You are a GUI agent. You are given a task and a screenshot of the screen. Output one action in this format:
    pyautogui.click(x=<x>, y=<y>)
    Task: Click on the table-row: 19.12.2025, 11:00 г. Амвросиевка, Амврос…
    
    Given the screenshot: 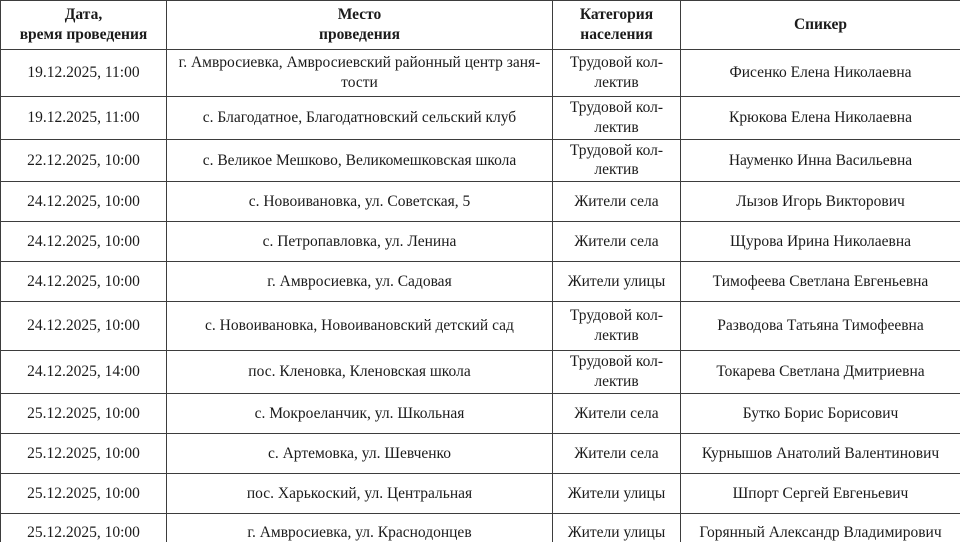 What is the action you would take?
    pyautogui.click(x=480, y=73)
    